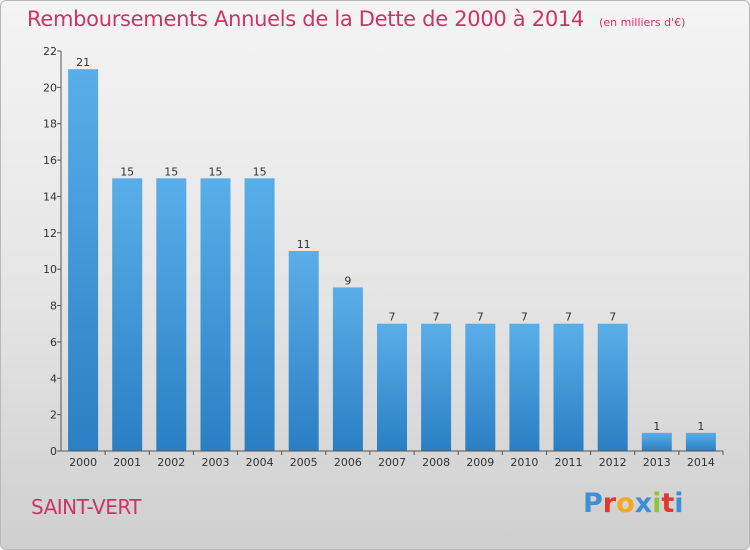 The width and height of the screenshot is (750, 550). I want to click on y-tick-label: 2, so click(53, 415).